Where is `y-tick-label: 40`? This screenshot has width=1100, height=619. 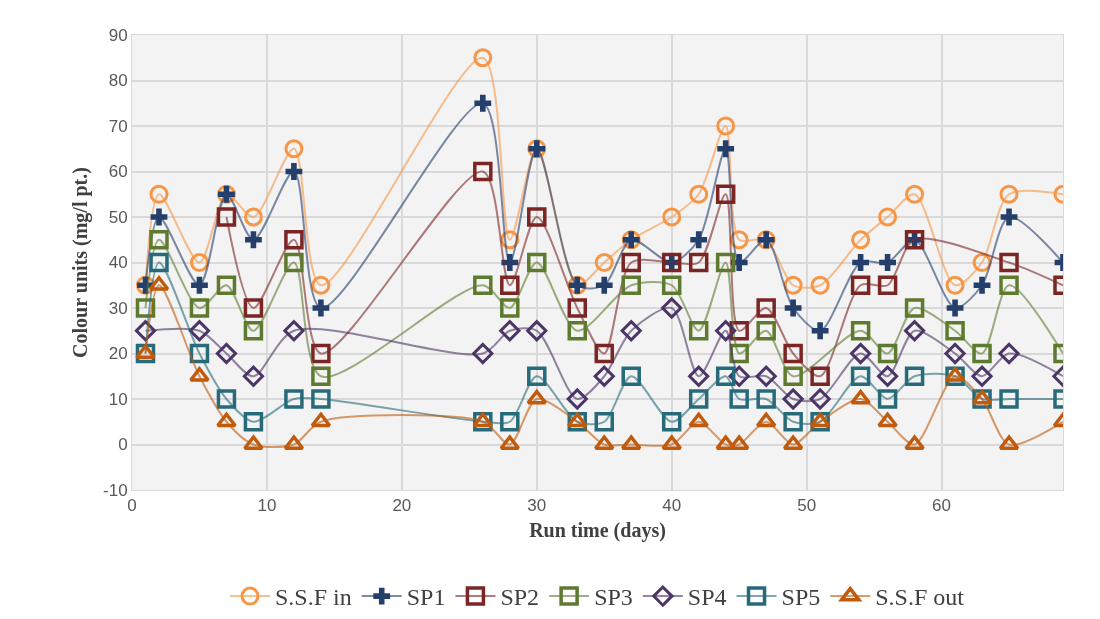 y-tick-label: 40 is located at coordinates (118, 263).